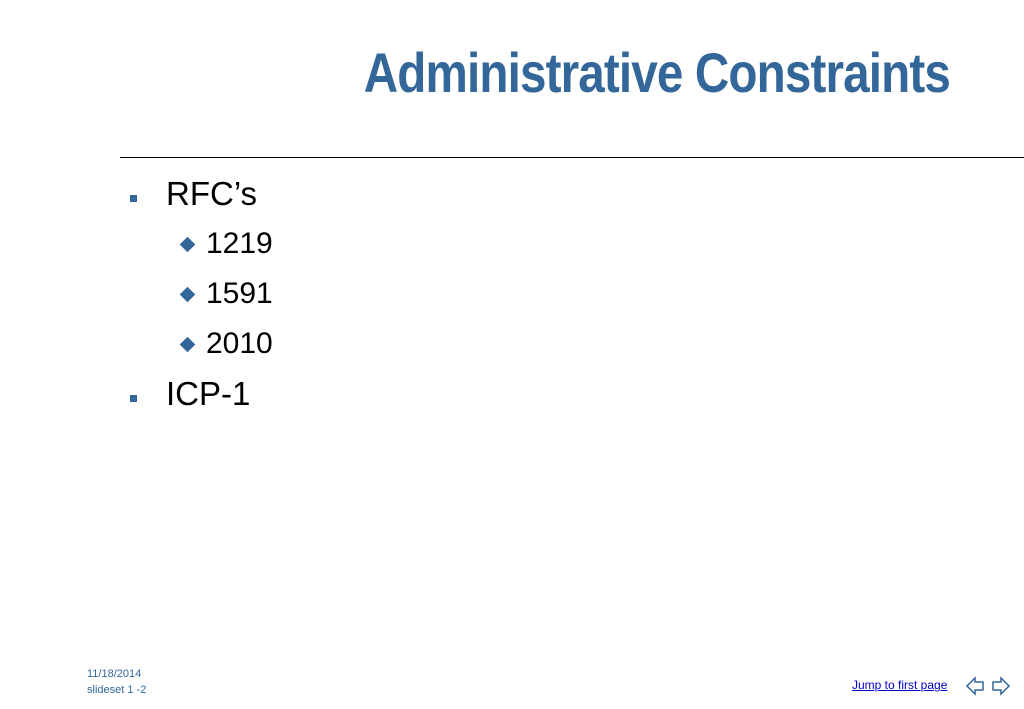 Image resolution: width=1024 pixels, height=709 pixels. Describe the element at coordinates (114, 674) in the screenshot. I see `footer-date: 11/18/2014` at that location.